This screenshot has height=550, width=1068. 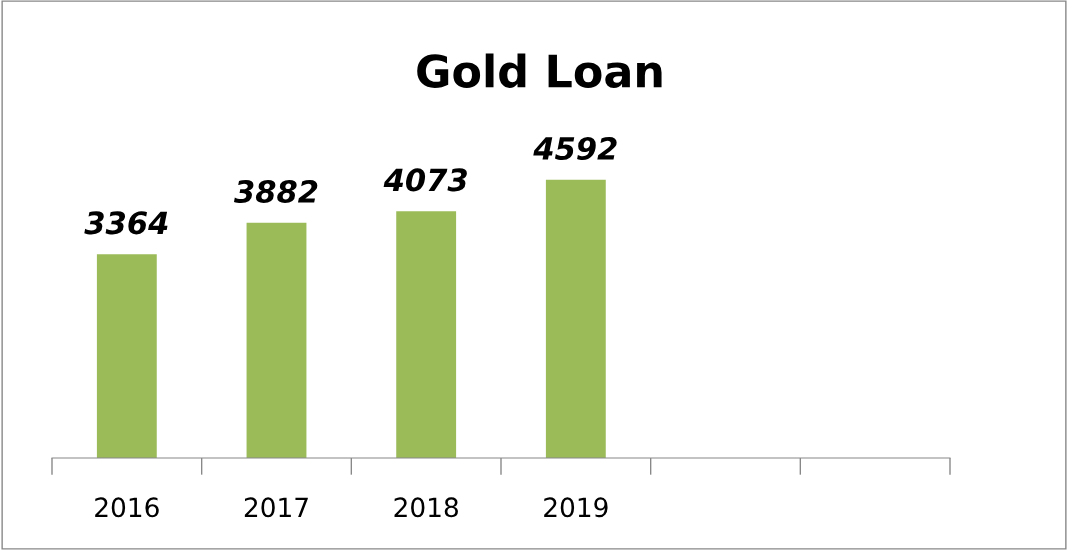 What do you see at coordinates (539, 70) in the screenshot?
I see `chart-title: Gold Loan` at bounding box center [539, 70].